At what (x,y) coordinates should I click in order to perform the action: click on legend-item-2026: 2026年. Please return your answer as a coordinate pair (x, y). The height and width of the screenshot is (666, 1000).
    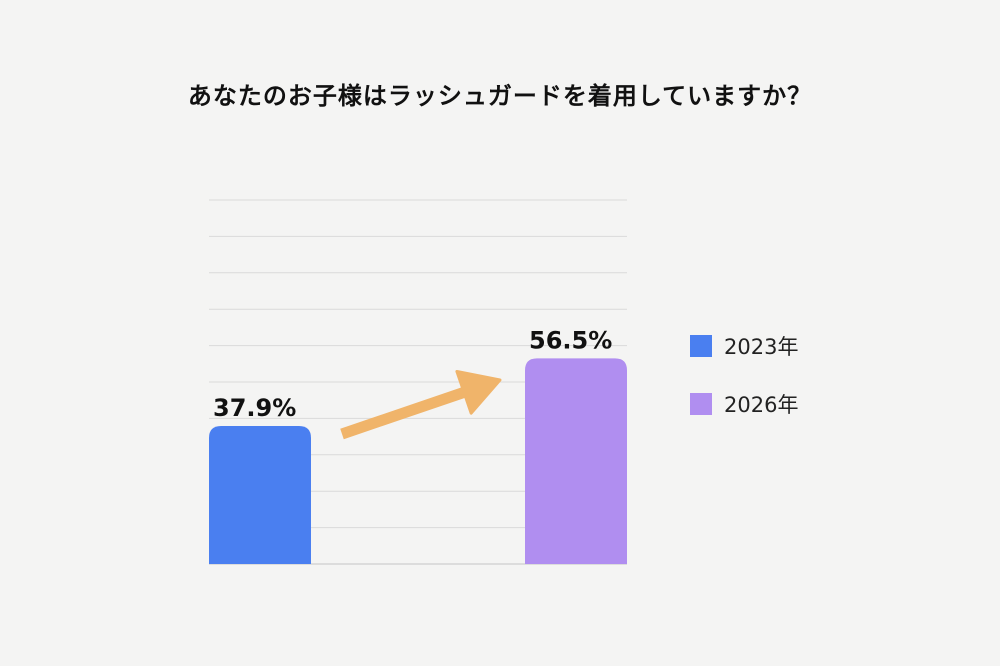
    Looking at the image, I should click on (744, 404).